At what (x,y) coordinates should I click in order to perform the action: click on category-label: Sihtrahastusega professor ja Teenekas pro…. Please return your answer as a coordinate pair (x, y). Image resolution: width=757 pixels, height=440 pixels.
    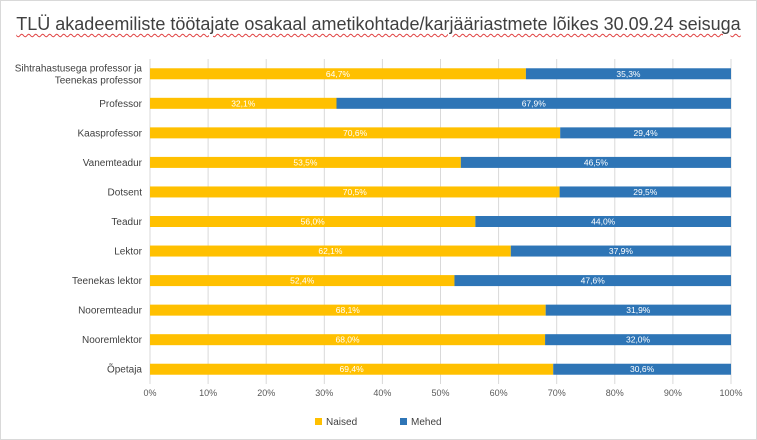
    Looking at the image, I should click on (79, 74).